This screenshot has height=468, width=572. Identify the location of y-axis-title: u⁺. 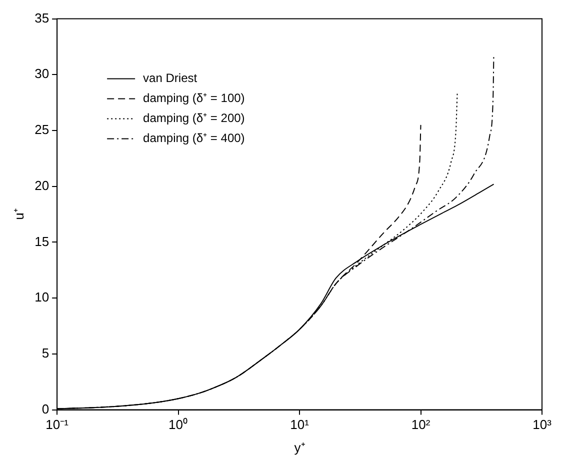
(18, 214).